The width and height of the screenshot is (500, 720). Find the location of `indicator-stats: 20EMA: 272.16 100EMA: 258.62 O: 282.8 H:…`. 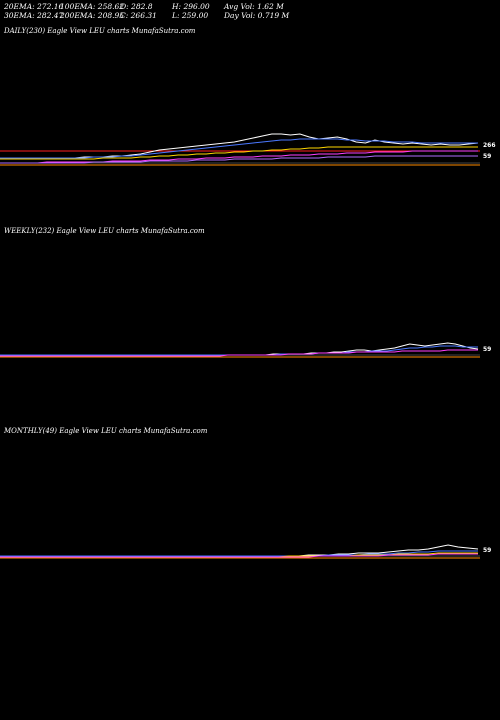

indicator-stats: 20EMA: 272.16 100EMA: 258.62 O: 282.8 H:… is located at coordinates (149, 11).